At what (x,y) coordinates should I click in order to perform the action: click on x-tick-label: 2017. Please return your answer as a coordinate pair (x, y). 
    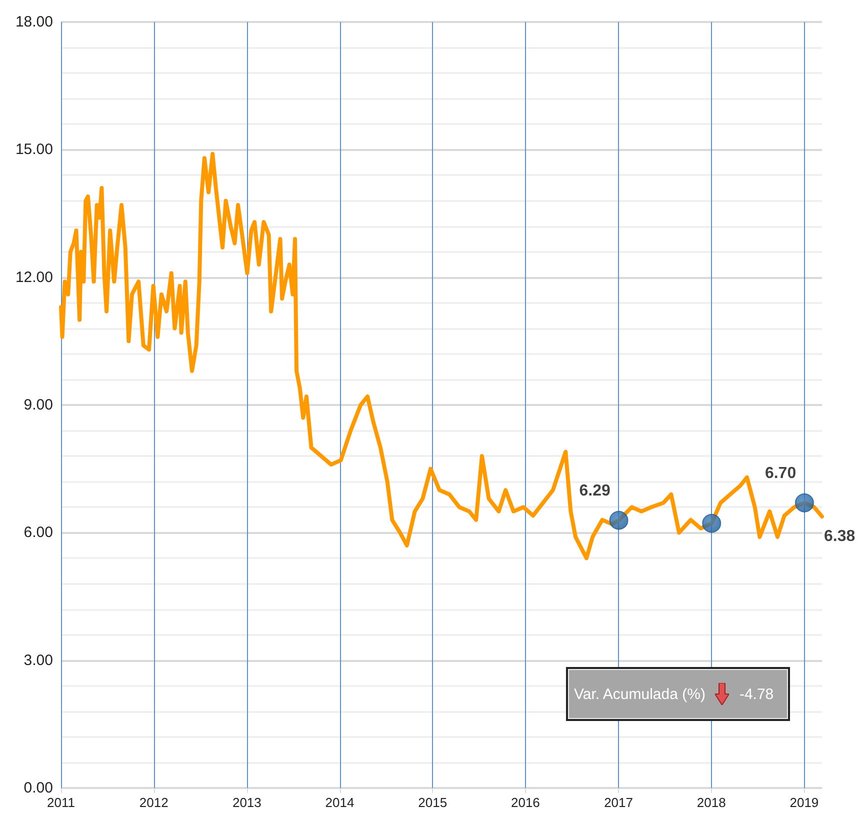
    Looking at the image, I should click on (618, 802).